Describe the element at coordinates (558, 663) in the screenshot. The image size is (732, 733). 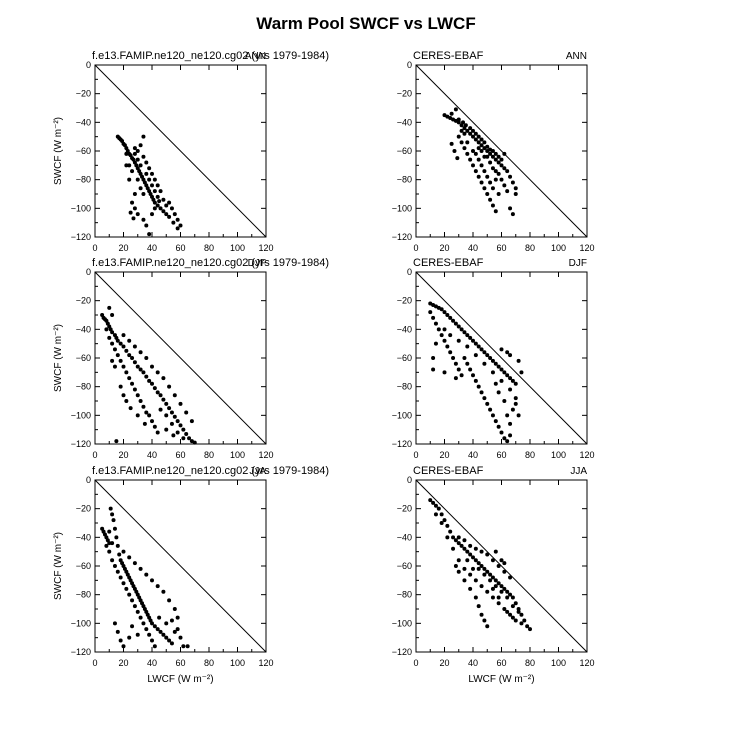
I see `x-tick-label: 100` at that location.